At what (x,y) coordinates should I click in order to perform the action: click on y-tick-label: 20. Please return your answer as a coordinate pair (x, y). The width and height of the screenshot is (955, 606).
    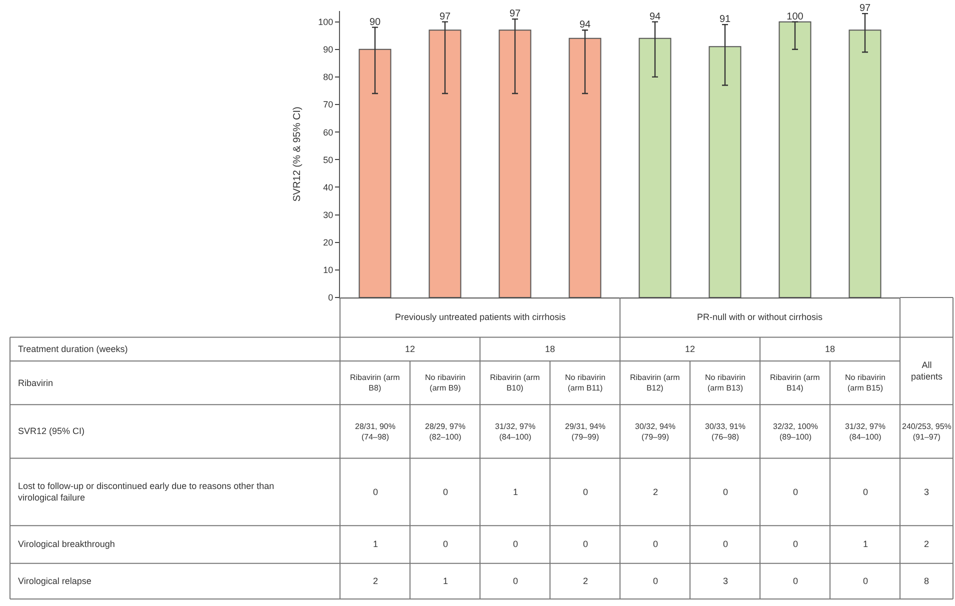
    Looking at the image, I should click on (328, 243).